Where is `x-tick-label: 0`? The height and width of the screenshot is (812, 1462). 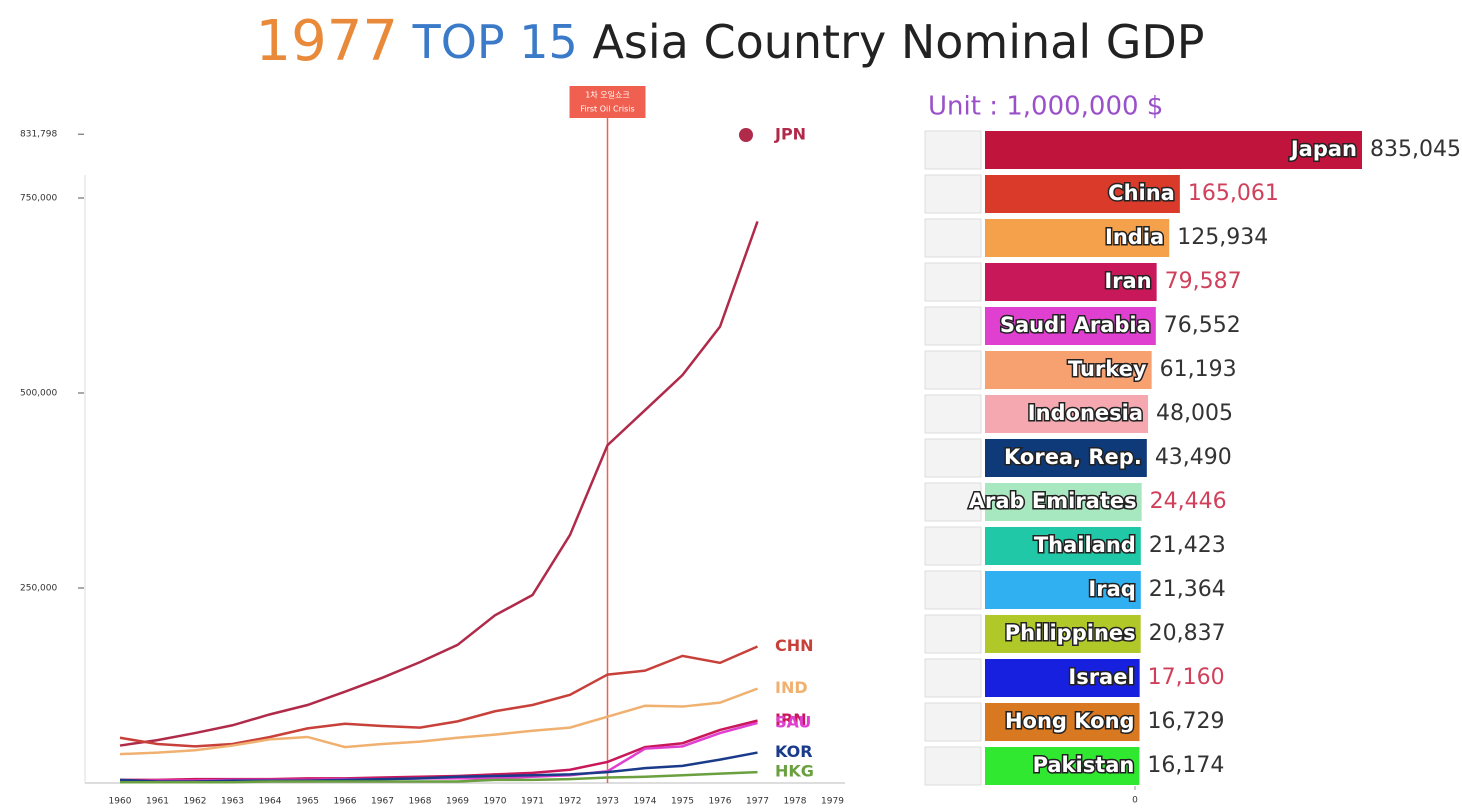
x-tick-label: 0 is located at coordinates (1135, 801).